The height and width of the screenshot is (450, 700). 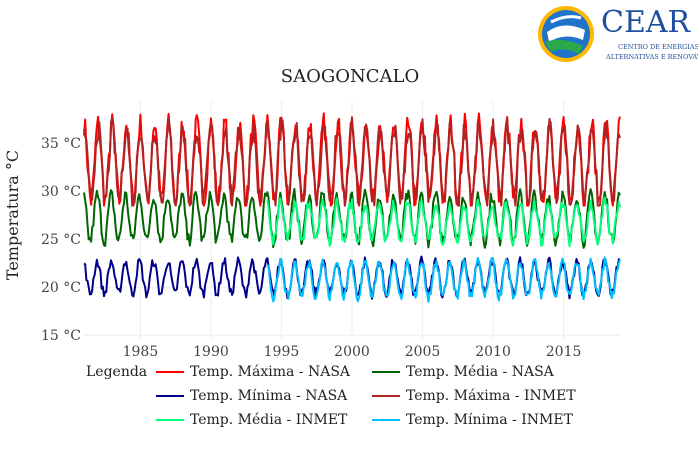 I want to click on y-axis-ticks: 15 °C 20 °C 25 °C 30 °C 35 °C, so click(x=61, y=240).